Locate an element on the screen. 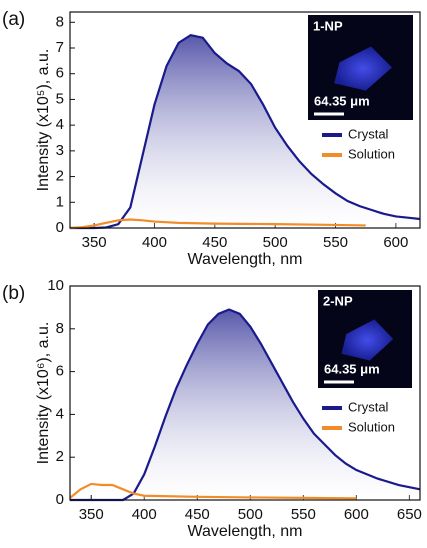  x-tick-label: 650 is located at coordinates (409, 514).